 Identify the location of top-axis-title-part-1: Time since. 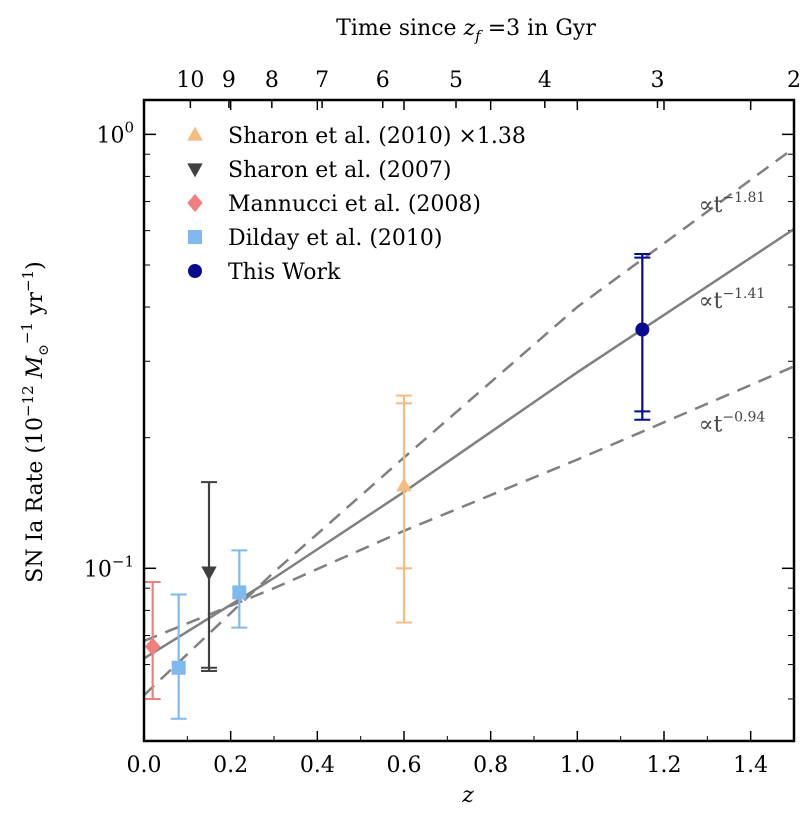
(399, 28).